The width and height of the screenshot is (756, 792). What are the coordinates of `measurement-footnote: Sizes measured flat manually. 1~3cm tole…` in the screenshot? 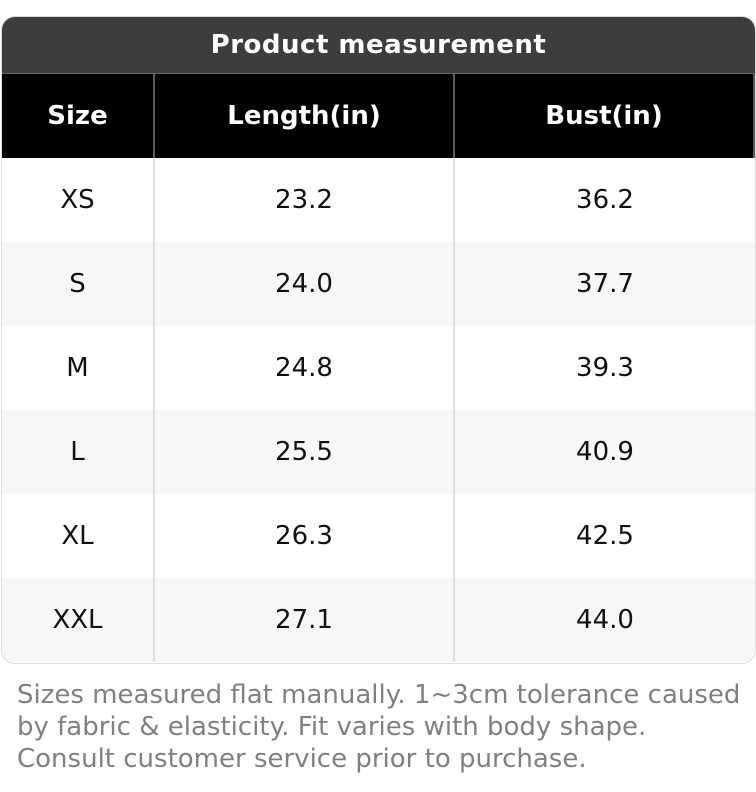 It's located at (379, 727).